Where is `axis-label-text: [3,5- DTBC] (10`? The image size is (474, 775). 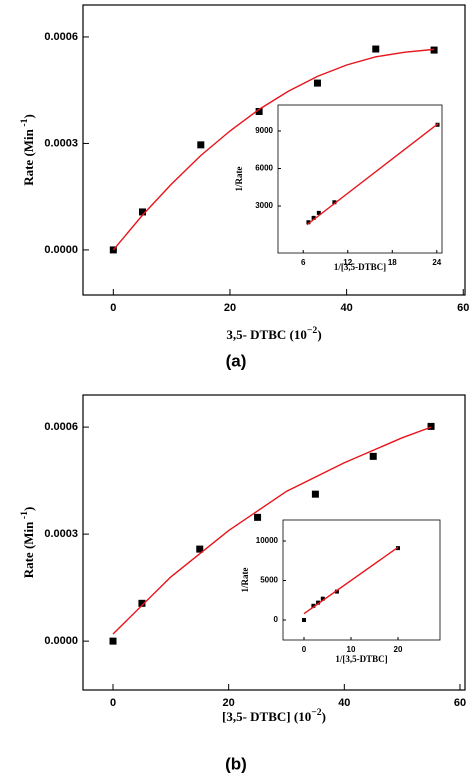
axis-label-text: [3,5- DTBC] (10 is located at coordinates (266, 716).